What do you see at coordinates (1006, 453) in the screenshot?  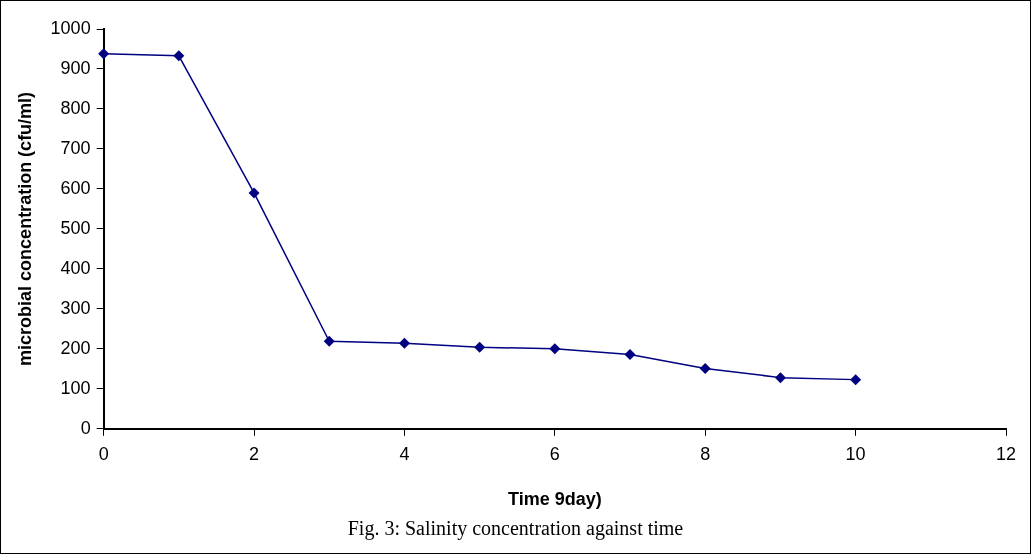 I see `x-tick-label: 12` at bounding box center [1006, 453].